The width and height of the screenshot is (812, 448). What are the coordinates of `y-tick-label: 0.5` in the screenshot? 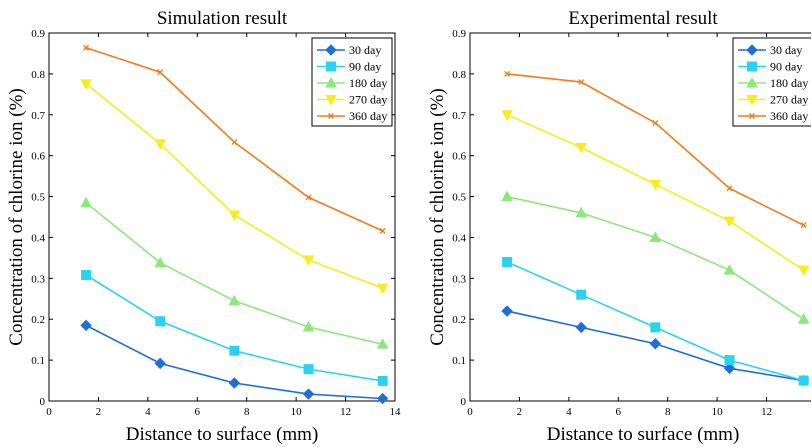 It's located at (38, 198).